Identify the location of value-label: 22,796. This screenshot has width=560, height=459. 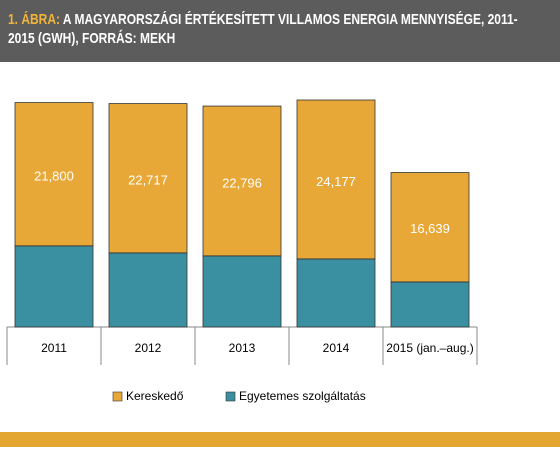
(242, 182).